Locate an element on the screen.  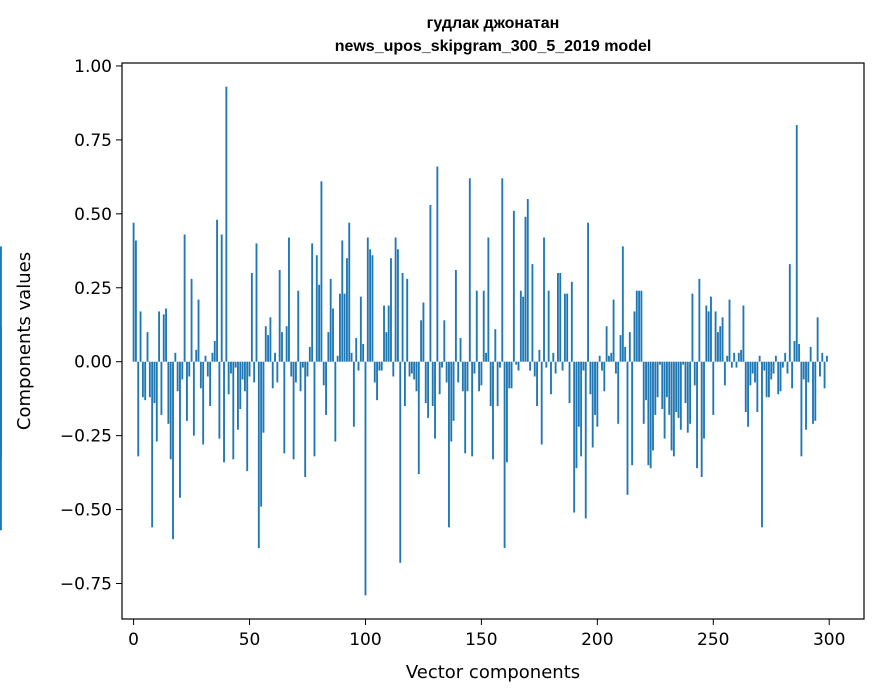
x-tick-label: 100 is located at coordinates (365, 640).